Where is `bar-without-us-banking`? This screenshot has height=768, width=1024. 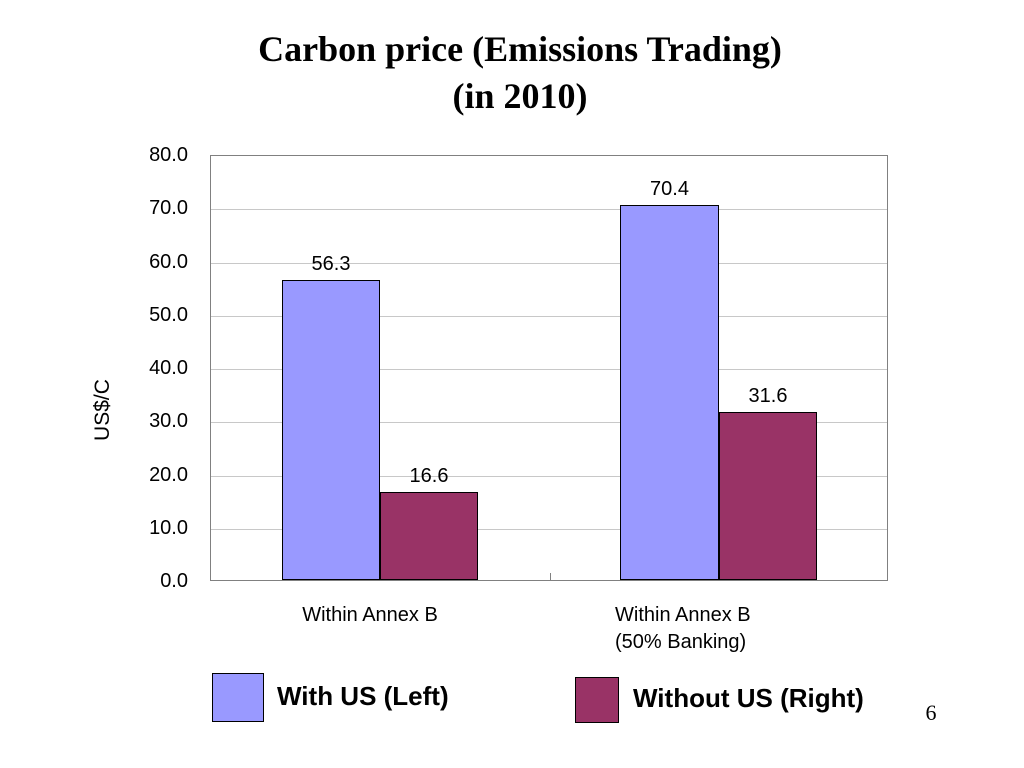
bar-without-us-banking is located at coordinates (768, 496).